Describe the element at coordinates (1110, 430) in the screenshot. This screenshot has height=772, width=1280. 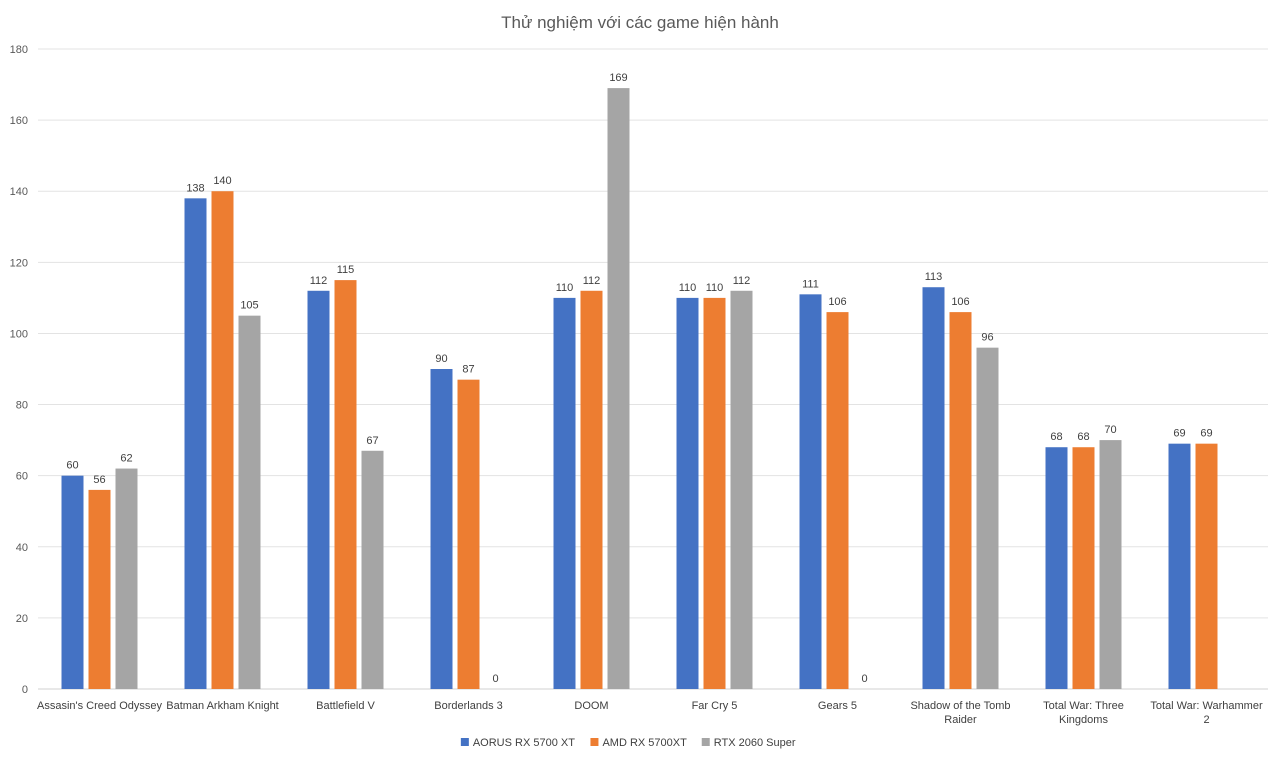
I see `data-label: 70` at that location.